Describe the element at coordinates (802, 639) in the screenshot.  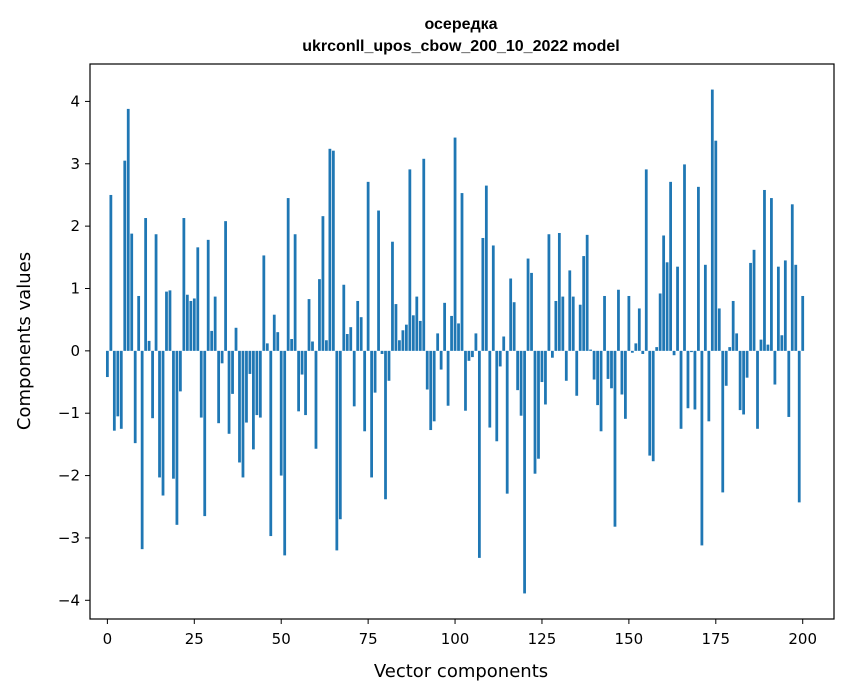
I see `x-tick-label: 200` at that location.